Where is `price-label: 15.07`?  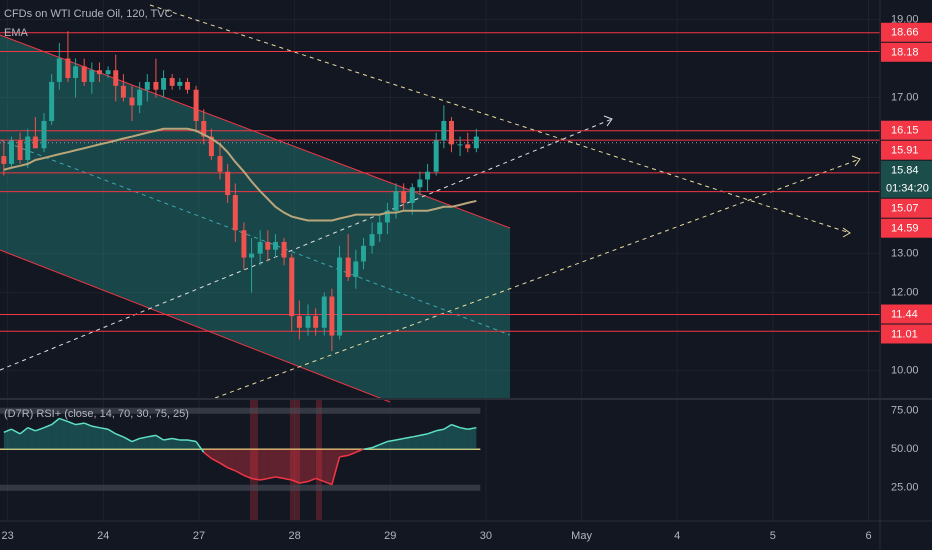 price-label: 15.07 is located at coordinates (905, 209).